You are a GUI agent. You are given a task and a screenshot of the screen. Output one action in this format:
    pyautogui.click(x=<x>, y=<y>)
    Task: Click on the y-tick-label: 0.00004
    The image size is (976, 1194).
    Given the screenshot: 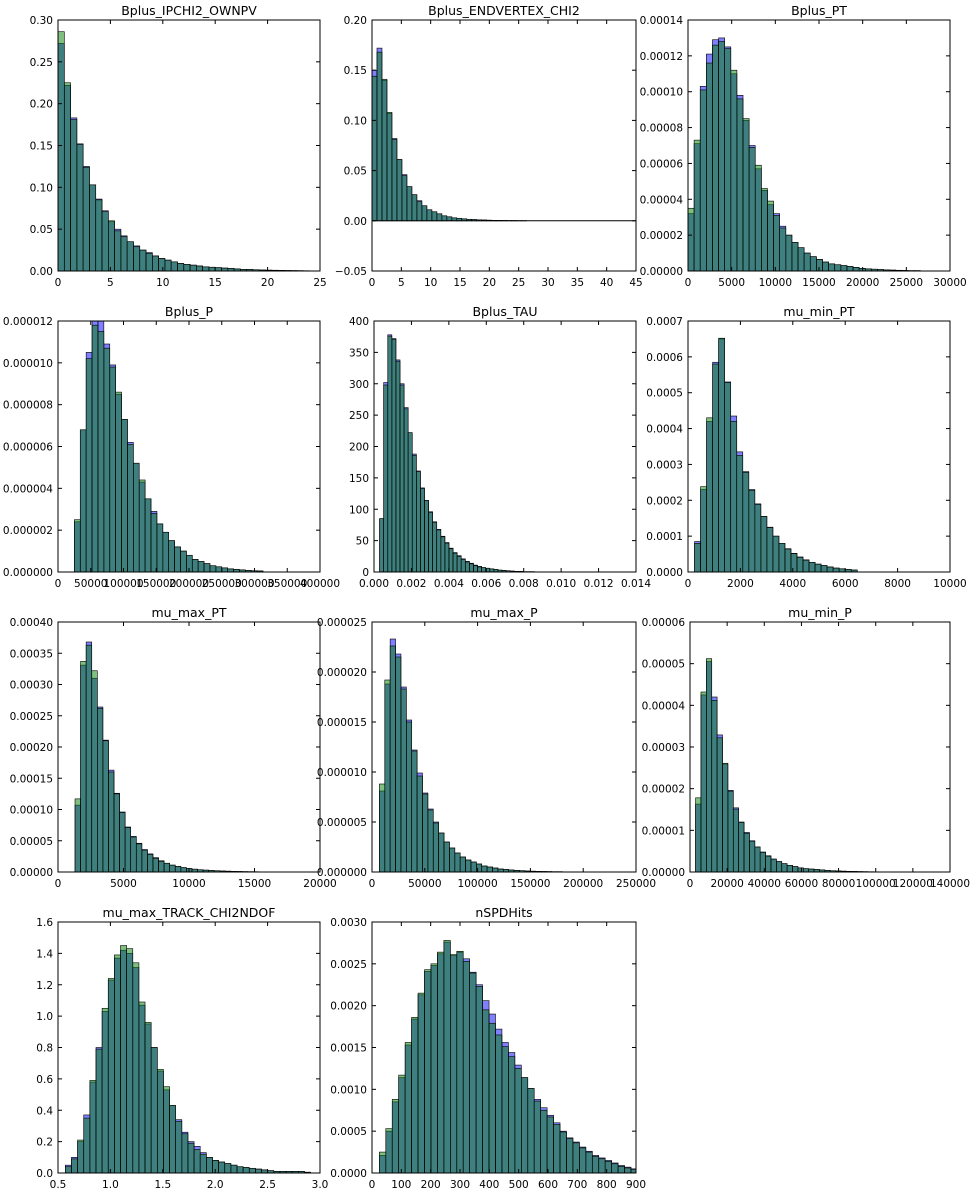 What is the action you would take?
    pyautogui.click(x=662, y=200)
    